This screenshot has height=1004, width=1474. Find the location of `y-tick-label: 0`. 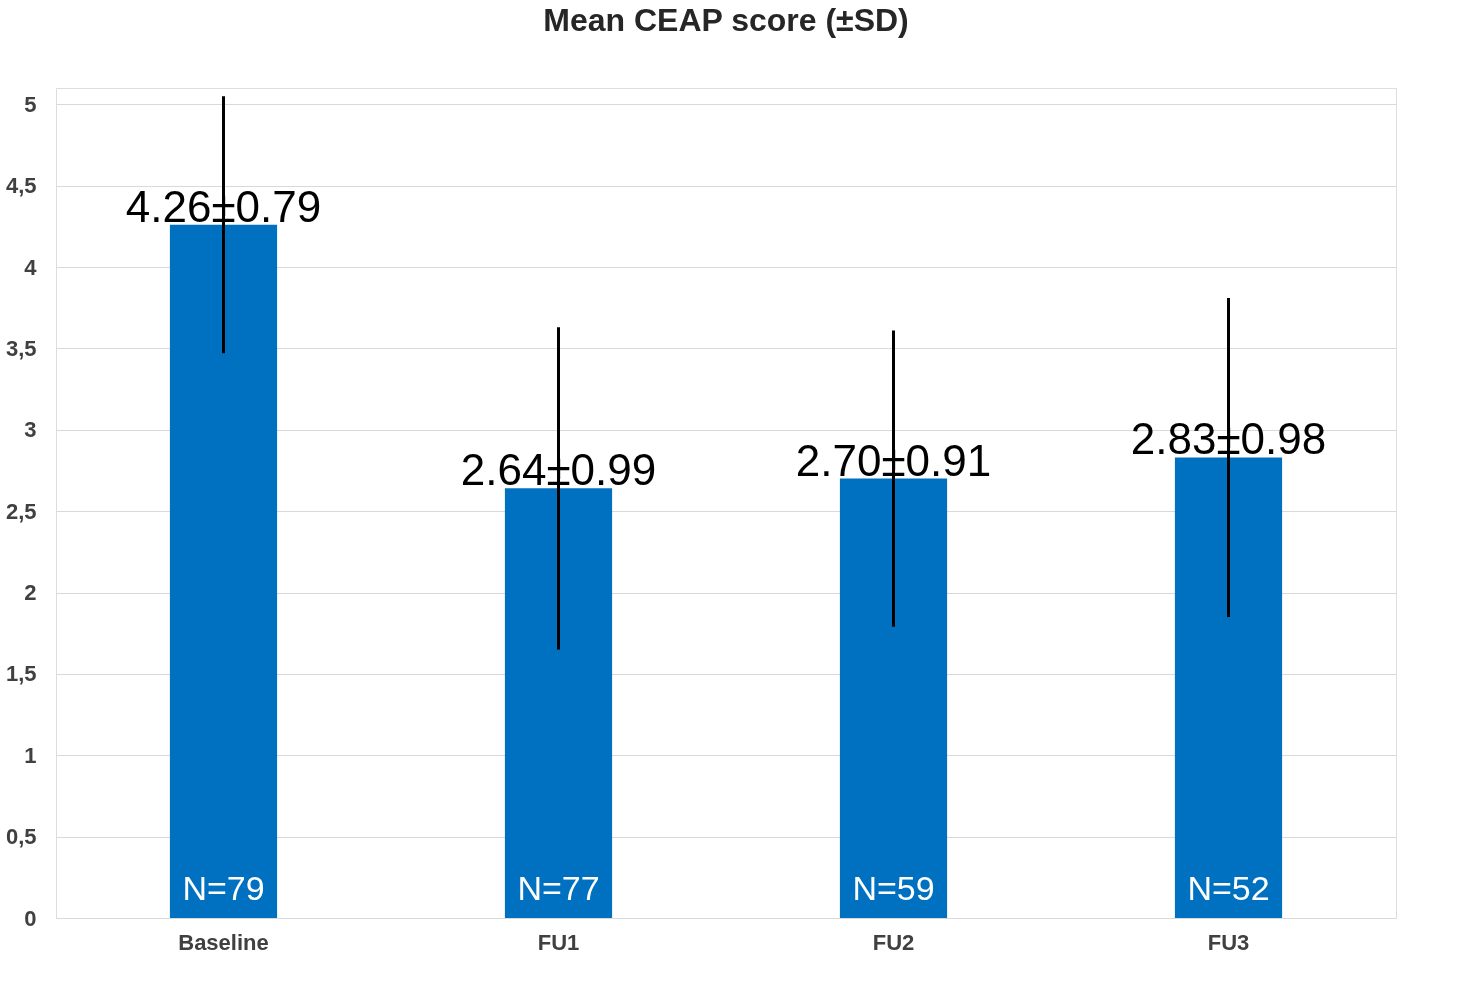

y-tick-label: 0 is located at coordinates (30, 918).